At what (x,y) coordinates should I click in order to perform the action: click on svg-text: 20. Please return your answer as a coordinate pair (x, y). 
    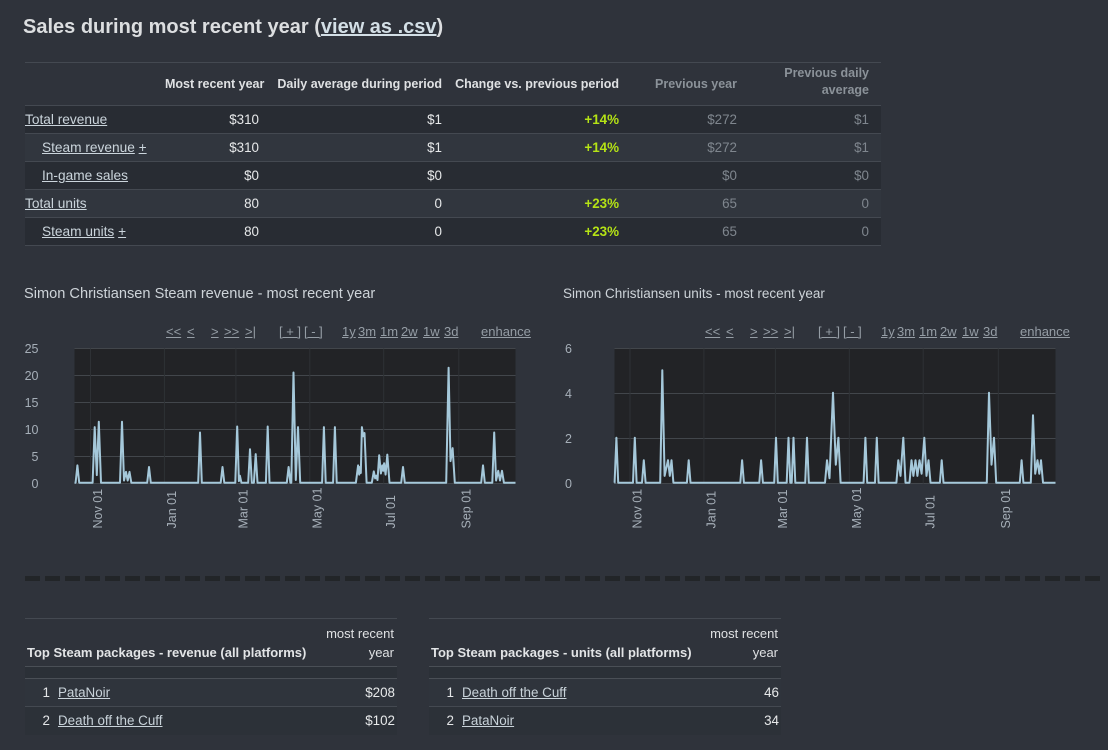
    Looking at the image, I should click on (32, 376).